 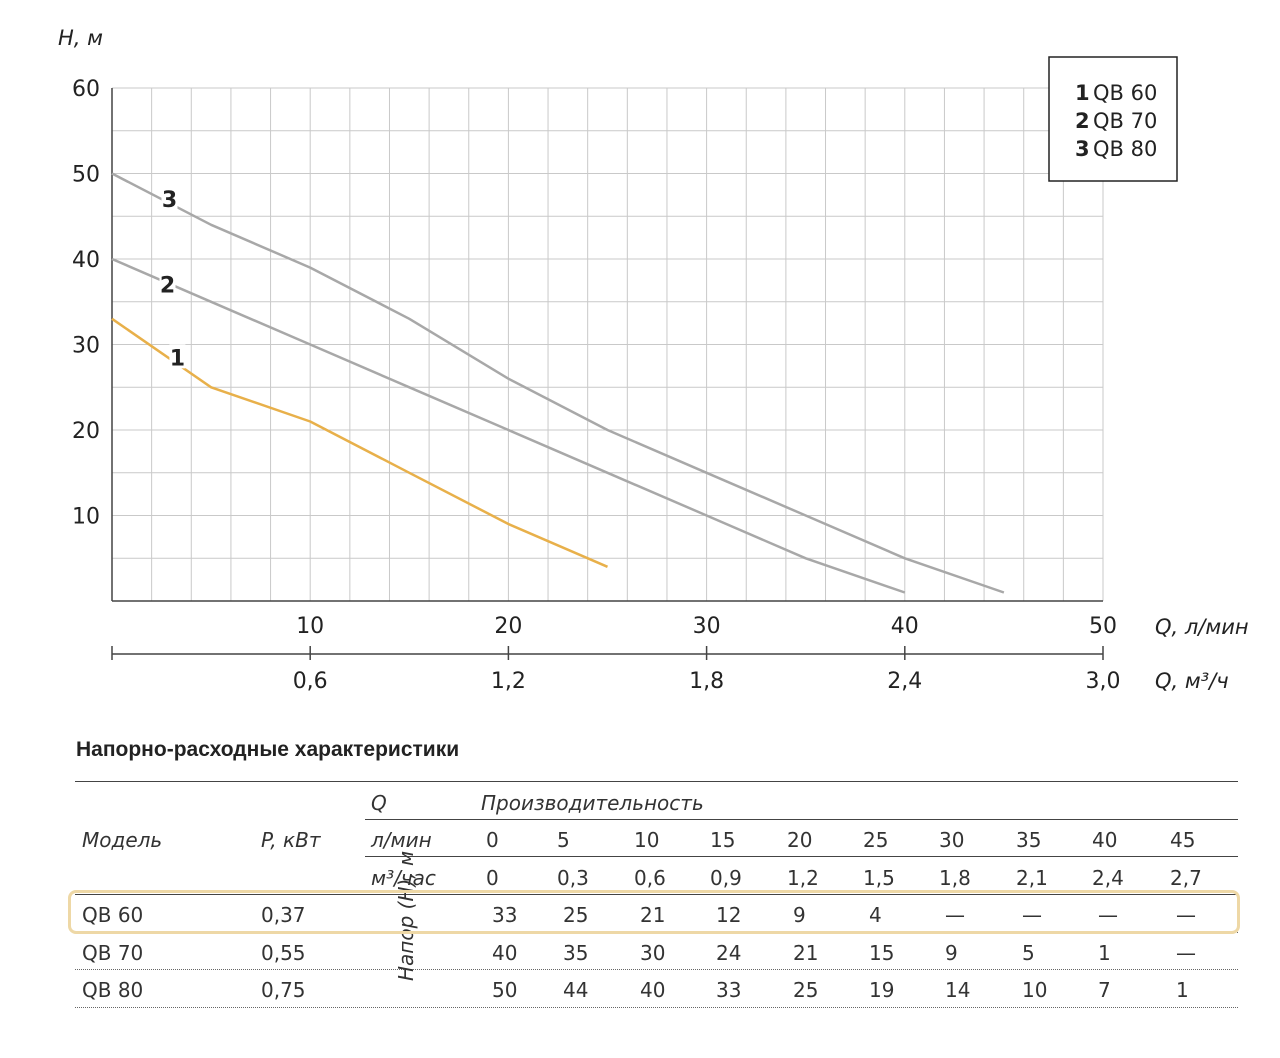 What do you see at coordinates (592, 803) in the screenshot?
I see `performance-header: Производительность` at bounding box center [592, 803].